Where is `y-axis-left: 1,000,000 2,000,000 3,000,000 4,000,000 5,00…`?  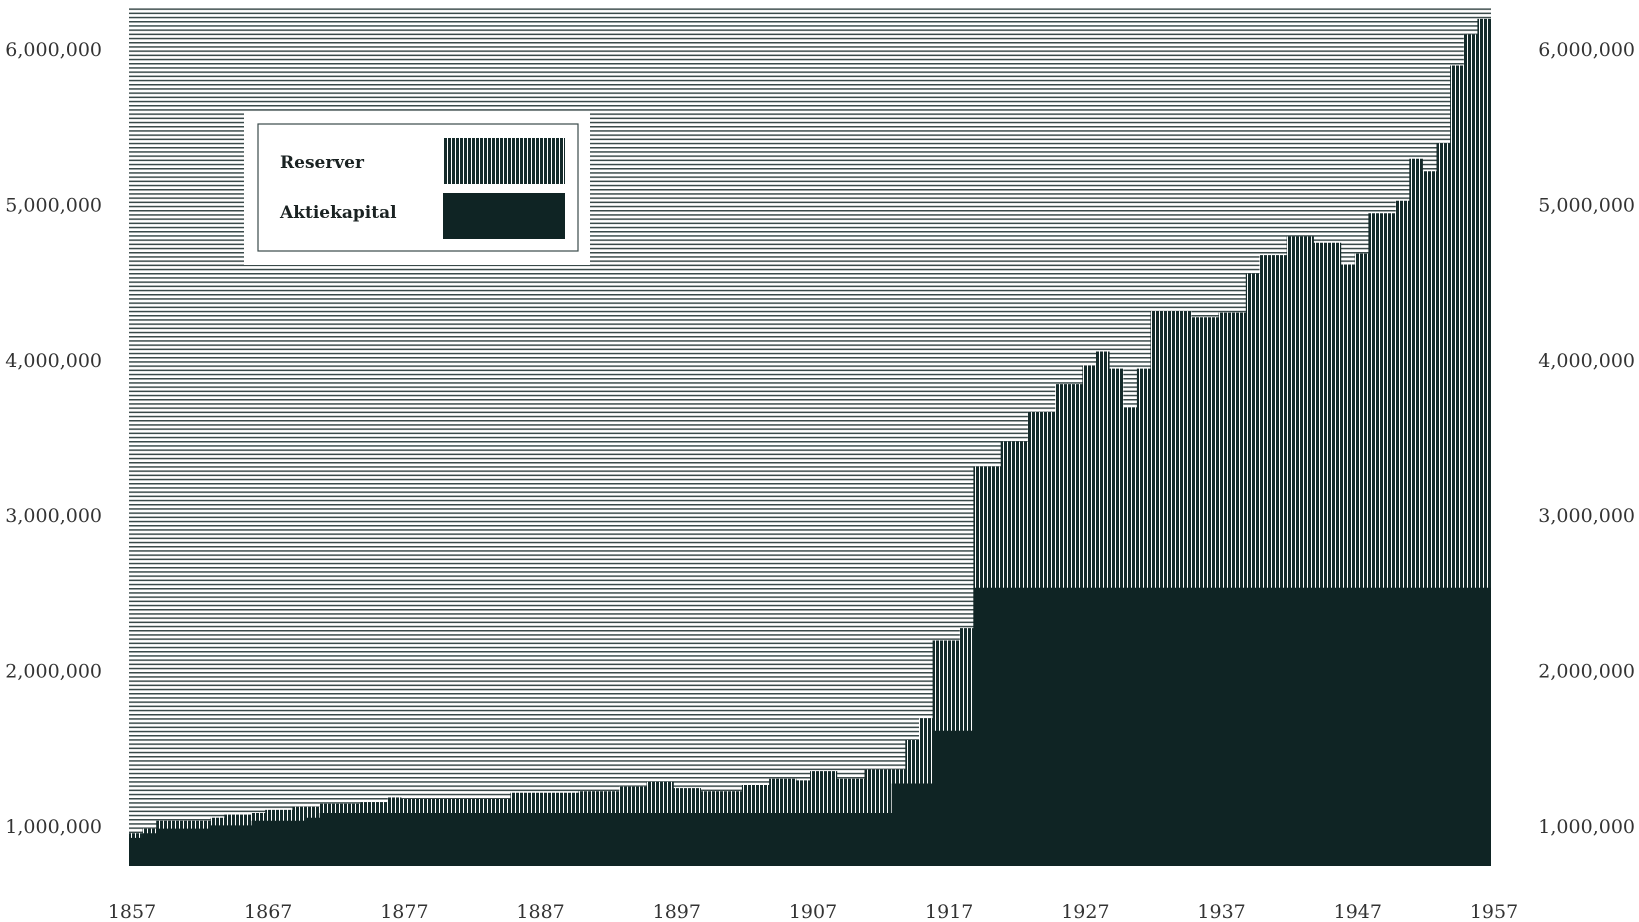 y-axis-left: 1,000,000 2,000,000 3,000,000 4,000,000 5,00… is located at coordinates (53, 438).